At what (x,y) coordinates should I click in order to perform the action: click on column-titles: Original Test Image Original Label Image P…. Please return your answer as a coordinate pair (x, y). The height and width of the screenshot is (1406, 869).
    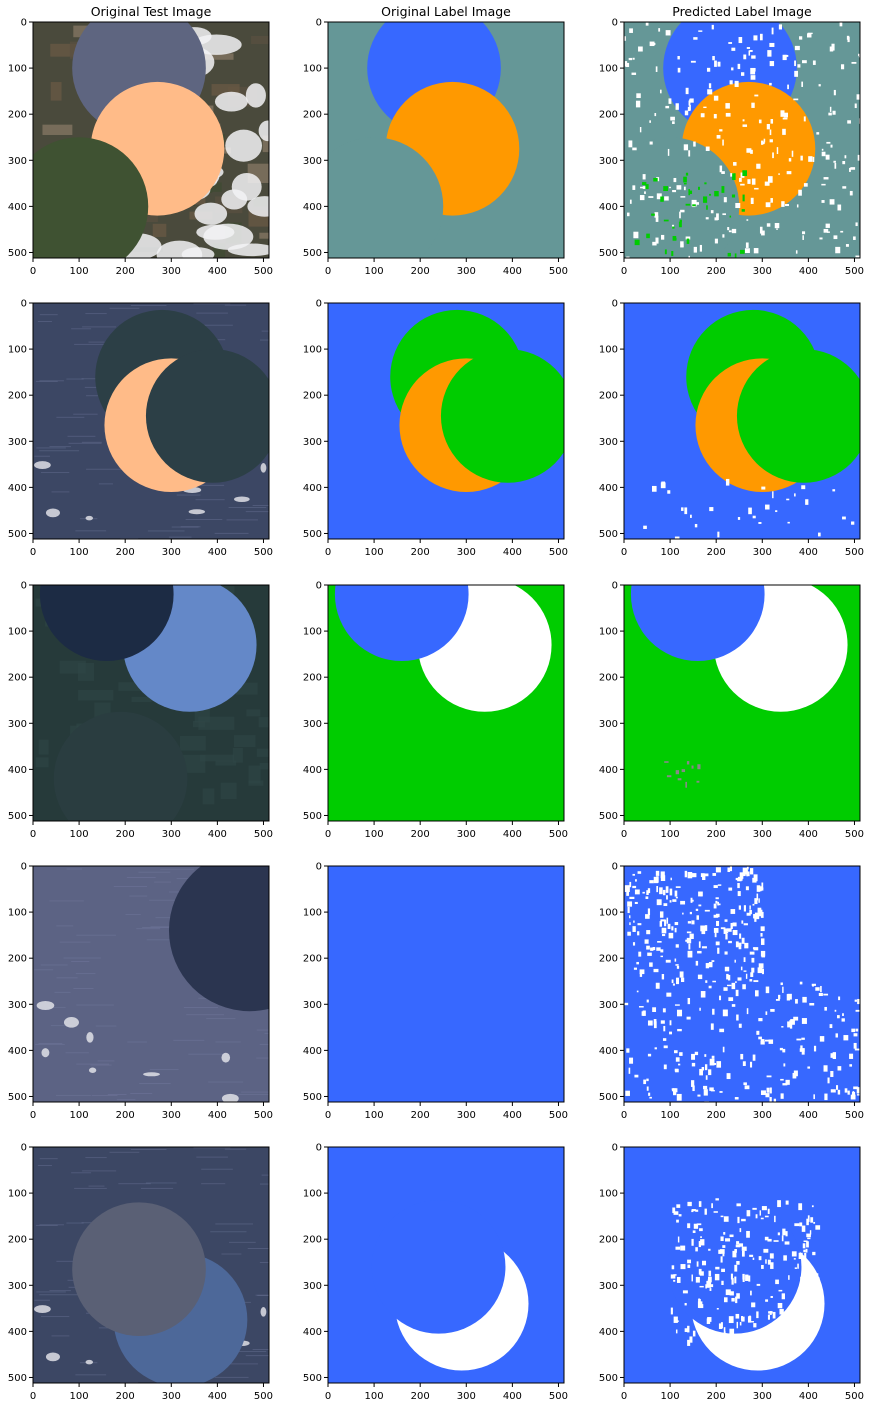
    Looking at the image, I should click on (451, 11).